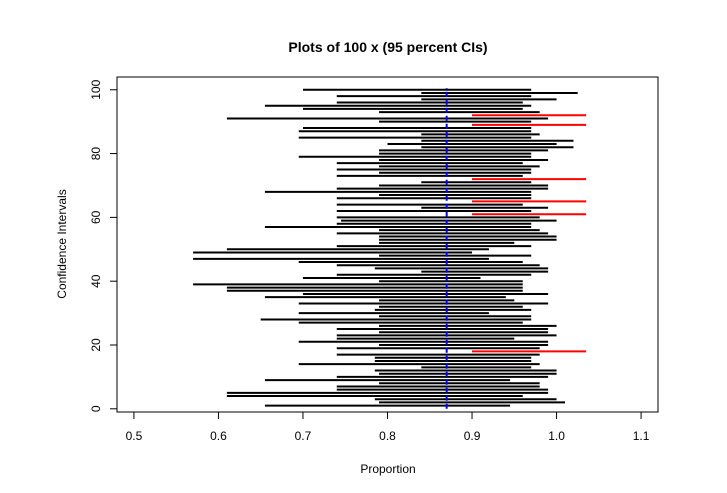 Image resolution: width=727 pixels, height=493 pixels. What do you see at coordinates (96, 408) in the screenshot?
I see `y-tick-label: 0` at bounding box center [96, 408].